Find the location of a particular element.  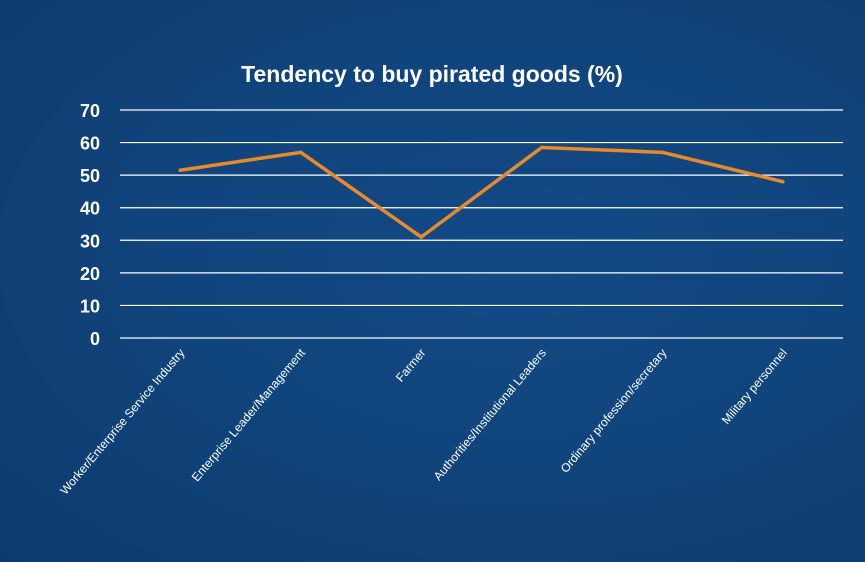

series-line is located at coordinates (481, 192).